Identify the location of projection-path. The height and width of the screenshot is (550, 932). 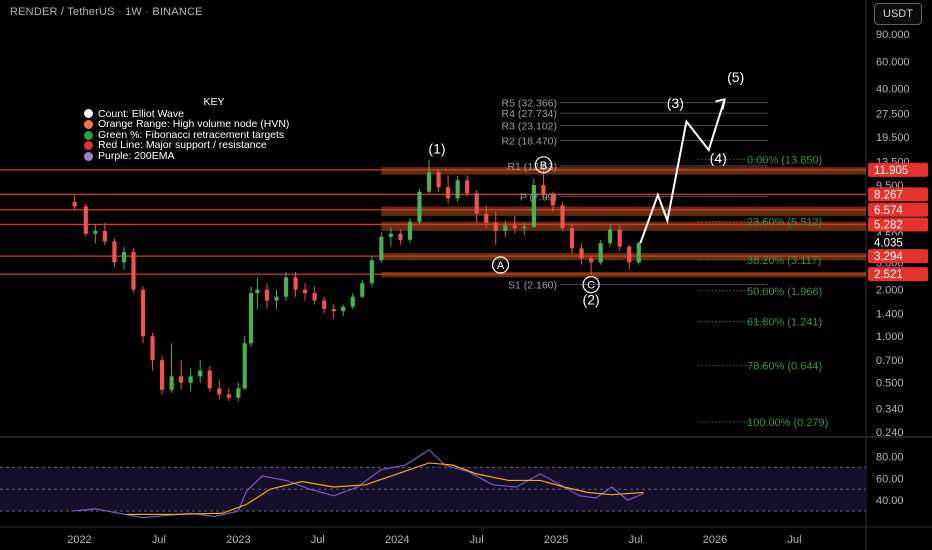
(682, 171).